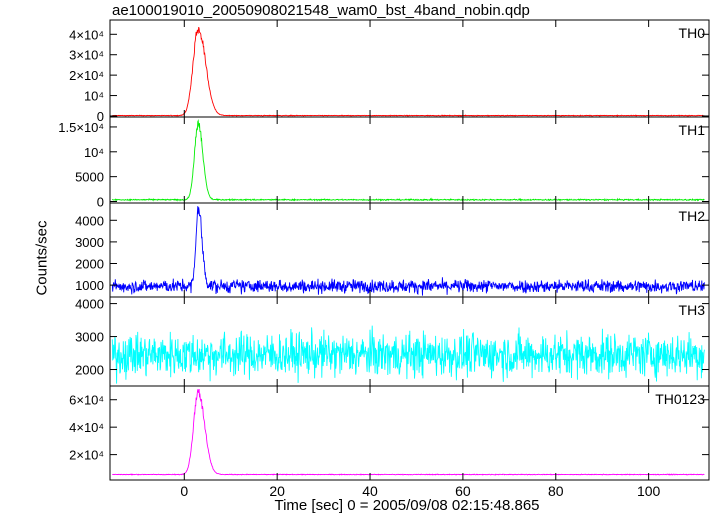  I want to click on series-line-th0, so click(408, 71).